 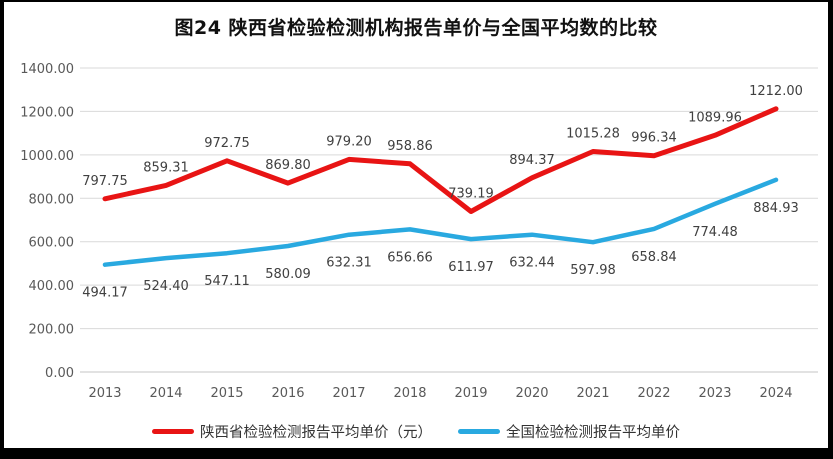 What do you see at coordinates (173, 431) in the screenshot?
I see `red-line-swatch-icon` at bounding box center [173, 431].